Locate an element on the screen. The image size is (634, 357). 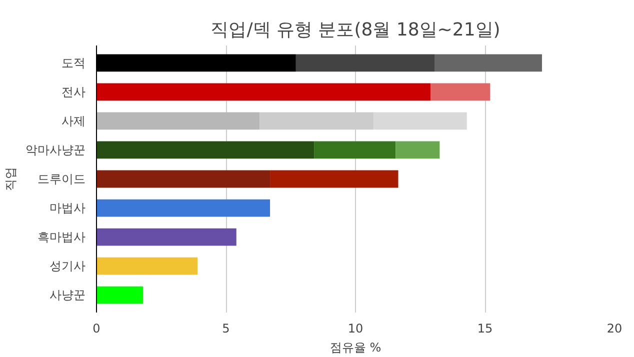
y-tick-label: 악마사냥꾼 is located at coordinates (56, 149).